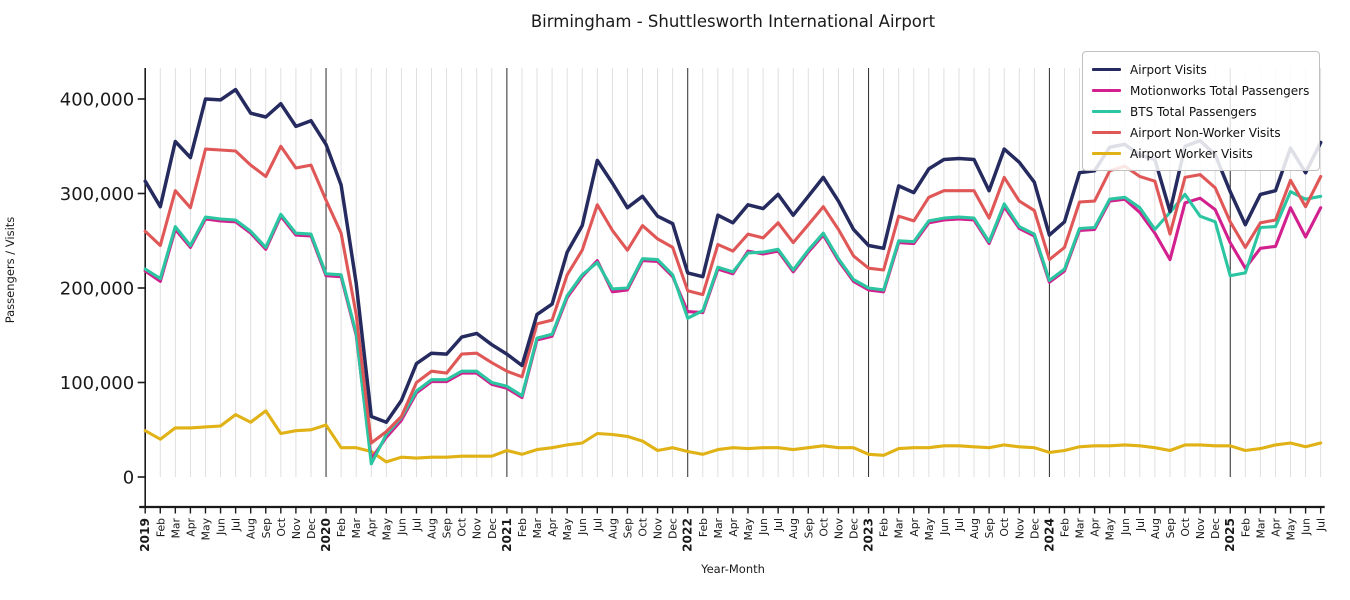 The width and height of the screenshot is (1350, 600). I want to click on x-tick-label: 2023, so click(869, 535).